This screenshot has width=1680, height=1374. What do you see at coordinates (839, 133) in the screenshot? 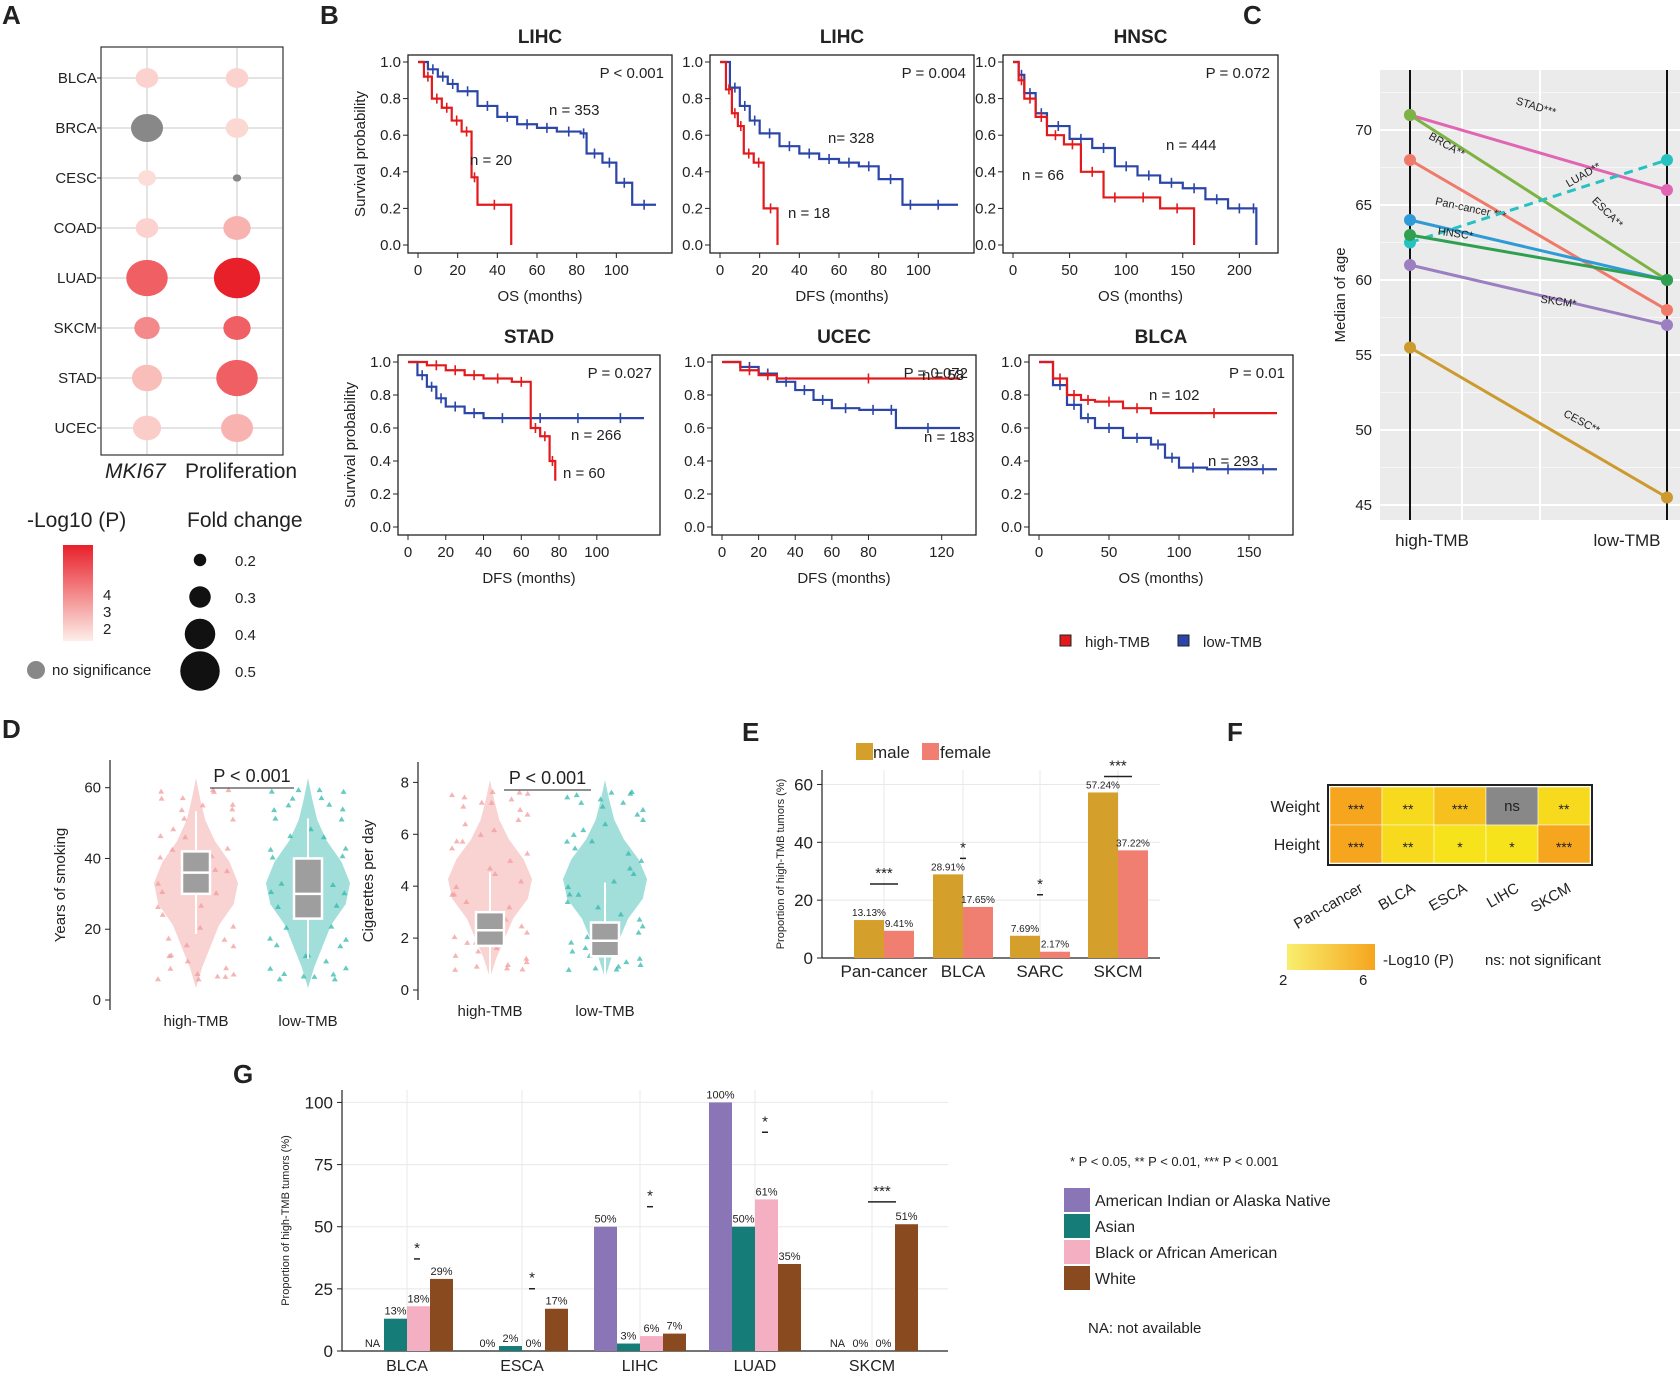
I see `low-tmb-curve` at bounding box center [839, 133].